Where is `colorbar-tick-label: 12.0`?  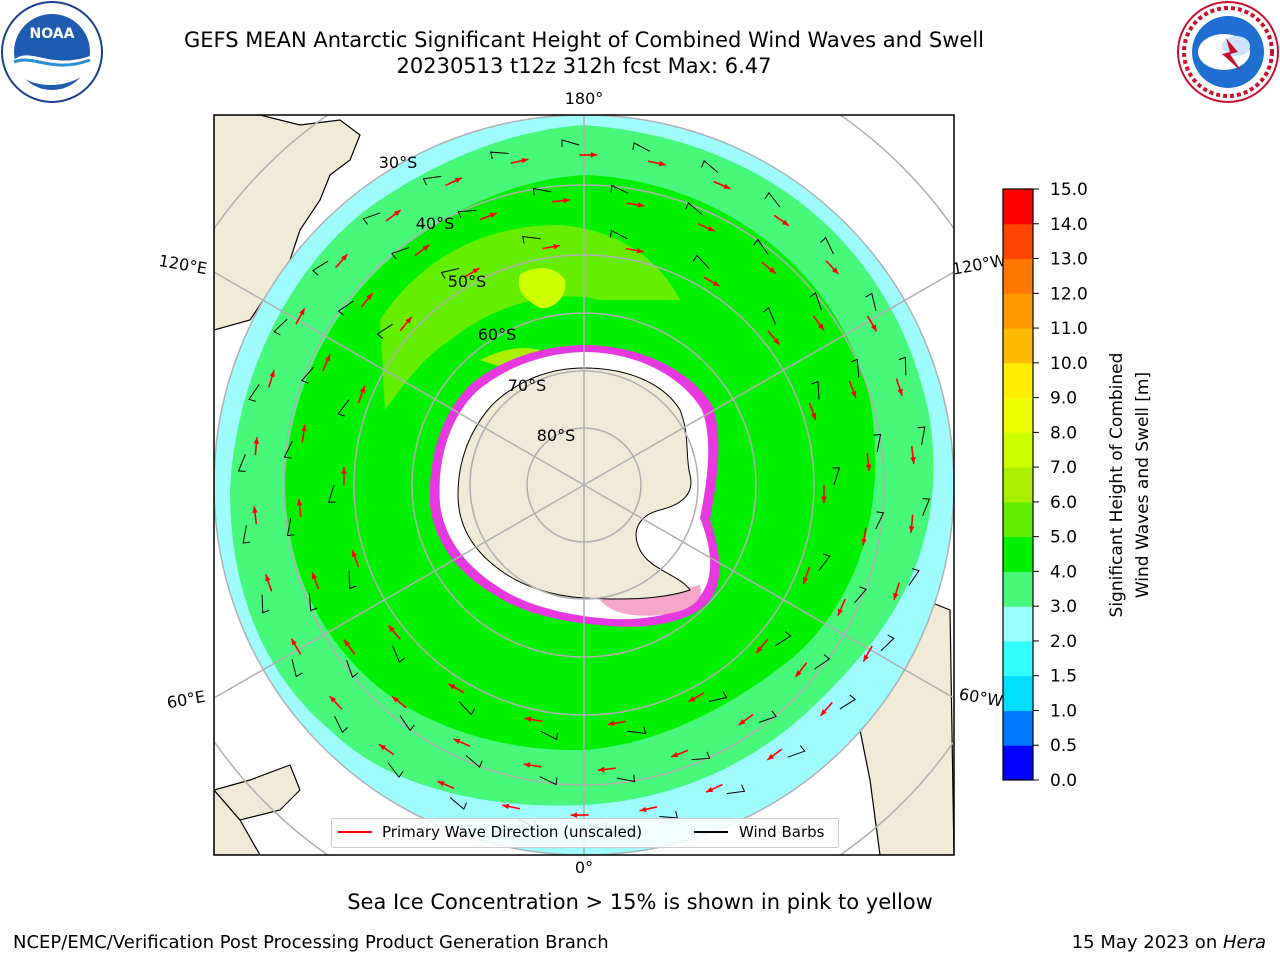 colorbar-tick-label: 12.0 is located at coordinates (1069, 294).